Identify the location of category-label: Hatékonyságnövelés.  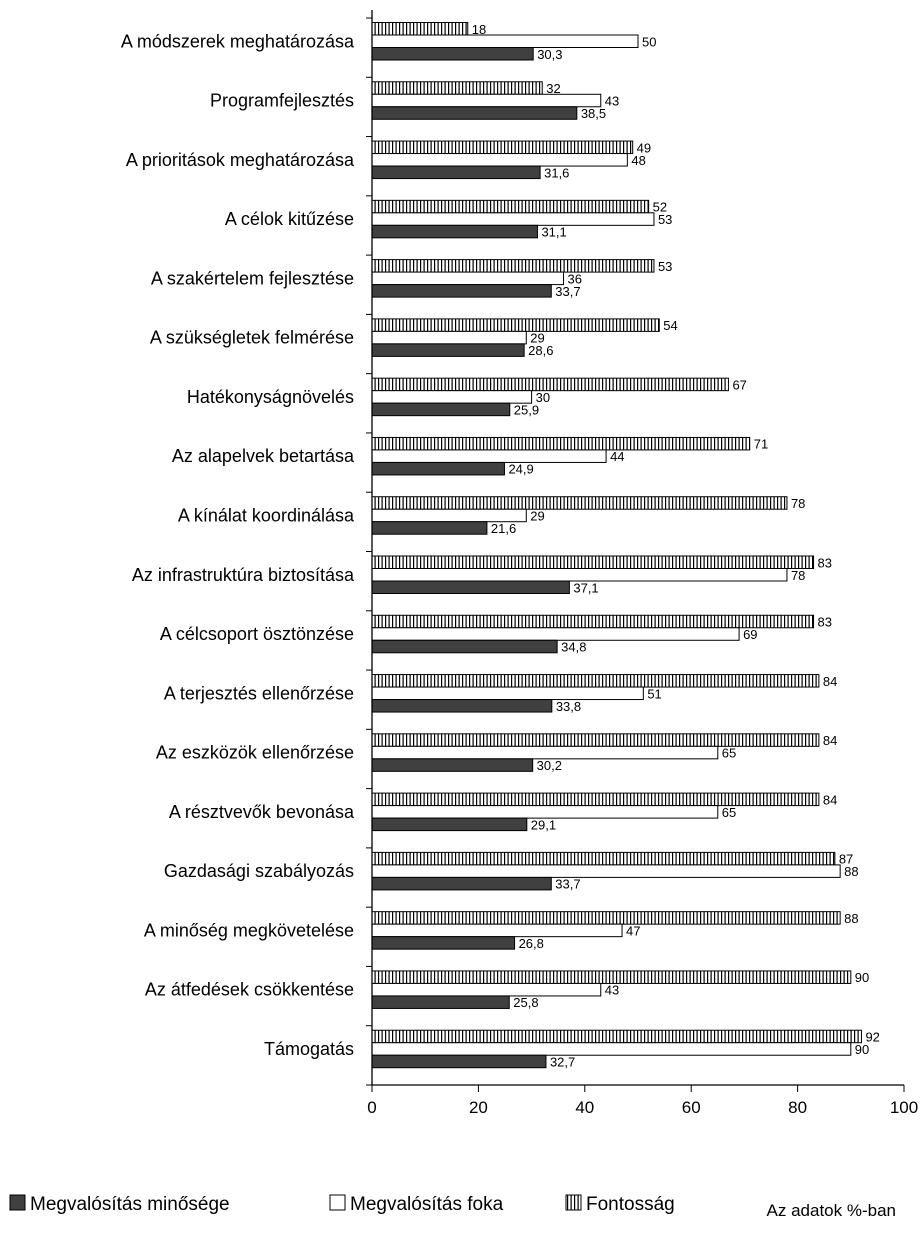
(270, 397).